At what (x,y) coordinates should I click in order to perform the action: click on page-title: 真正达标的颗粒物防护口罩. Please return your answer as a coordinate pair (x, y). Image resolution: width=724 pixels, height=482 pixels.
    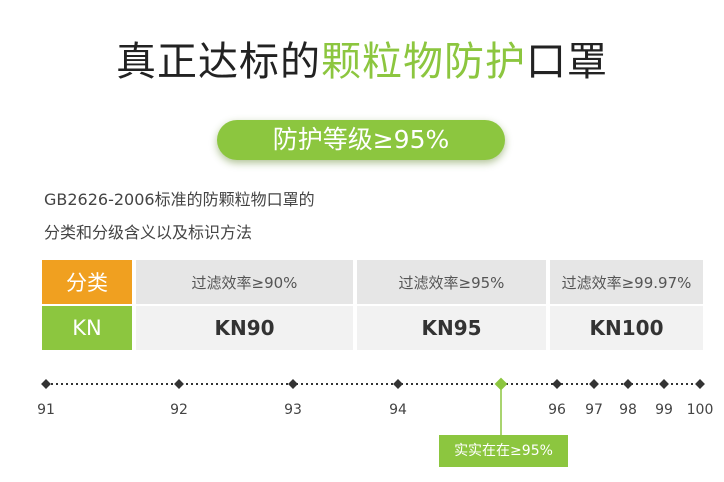
    Looking at the image, I should click on (362, 62).